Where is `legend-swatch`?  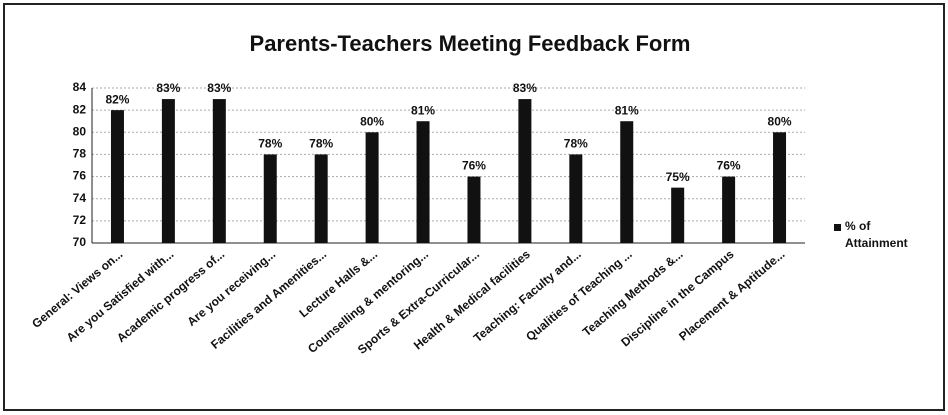 legend-swatch is located at coordinates (837, 227).